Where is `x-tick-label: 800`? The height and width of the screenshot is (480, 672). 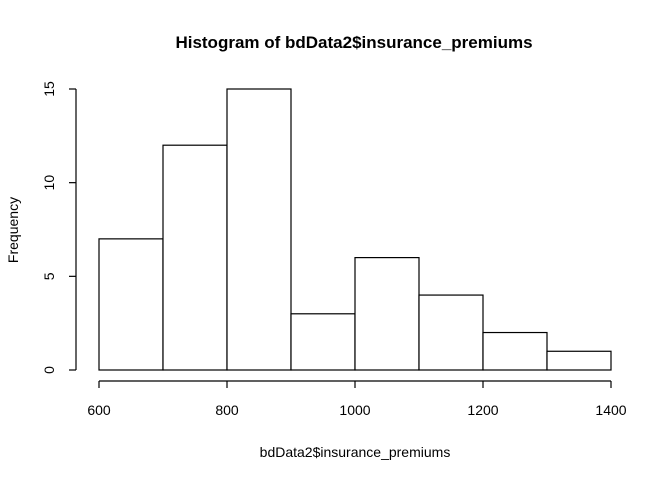
x-tick-label: 800 is located at coordinates (227, 410).